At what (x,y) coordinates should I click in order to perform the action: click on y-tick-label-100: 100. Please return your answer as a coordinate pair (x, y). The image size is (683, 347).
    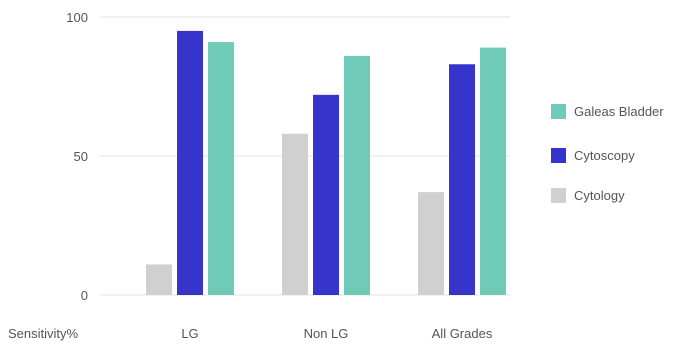
    Looking at the image, I should click on (77, 17).